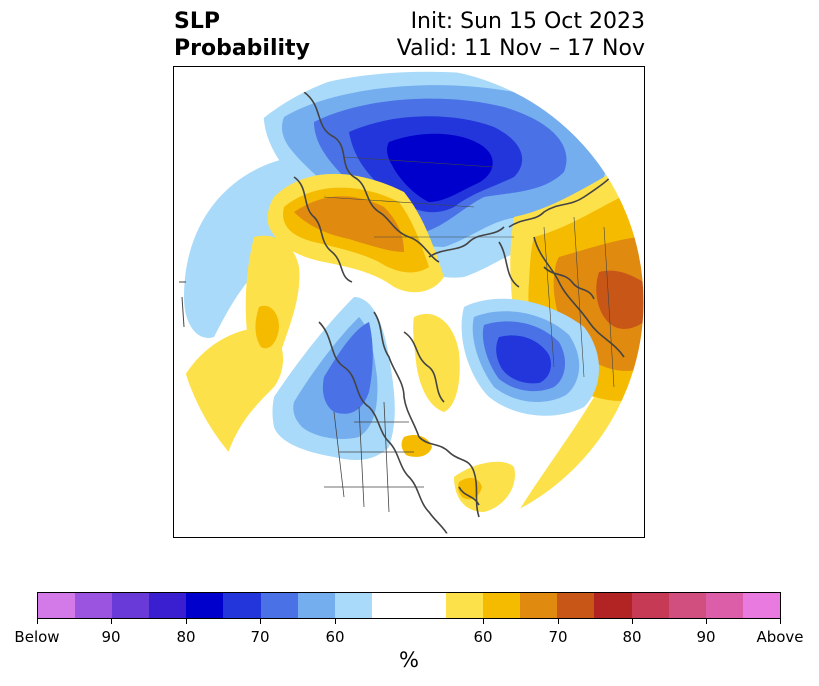 The image size is (819, 686). What do you see at coordinates (37, 637) in the screenshot?
I see `tick-label-below: Below` at bounding box center [37, 637].